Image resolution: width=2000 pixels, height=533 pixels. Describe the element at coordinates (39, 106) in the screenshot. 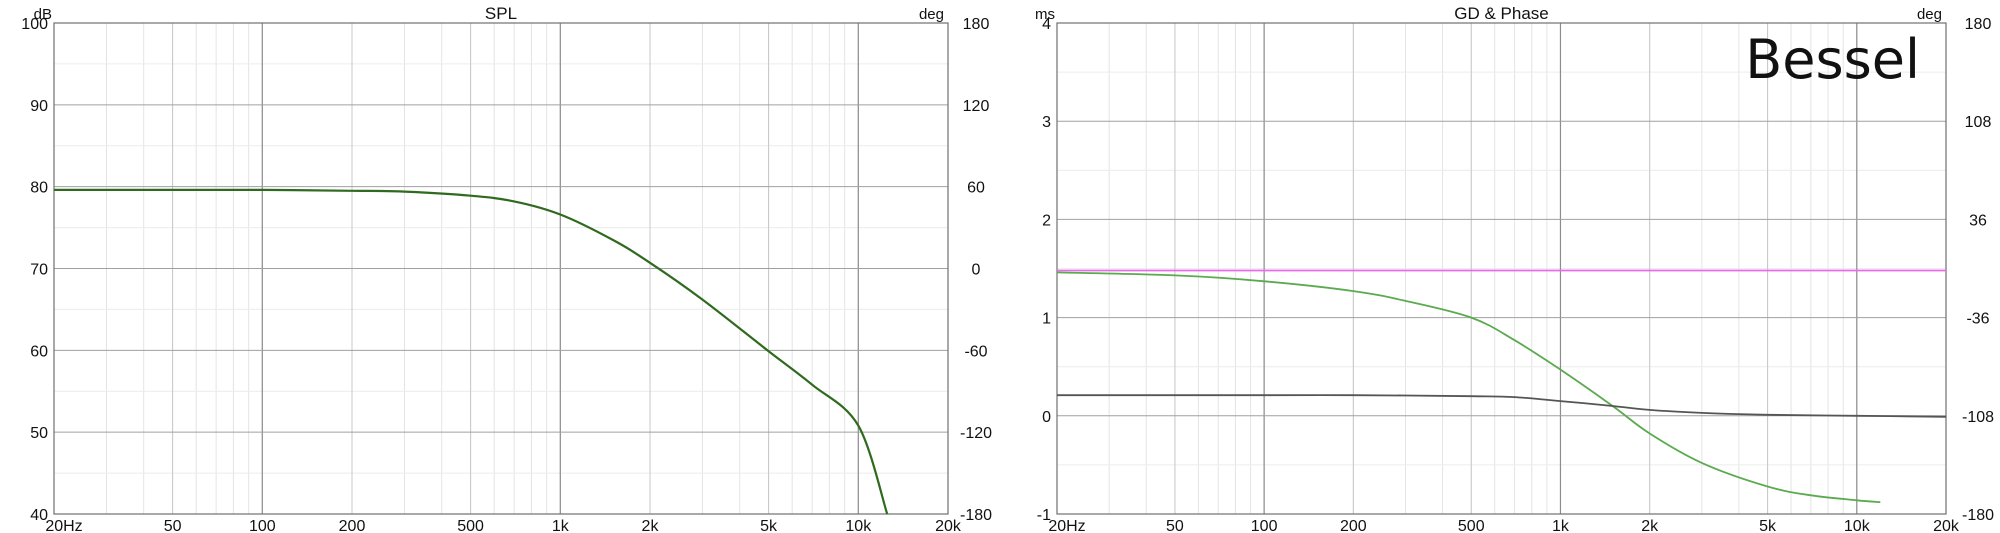

I see `y-tick-label-left: 90` at that location.